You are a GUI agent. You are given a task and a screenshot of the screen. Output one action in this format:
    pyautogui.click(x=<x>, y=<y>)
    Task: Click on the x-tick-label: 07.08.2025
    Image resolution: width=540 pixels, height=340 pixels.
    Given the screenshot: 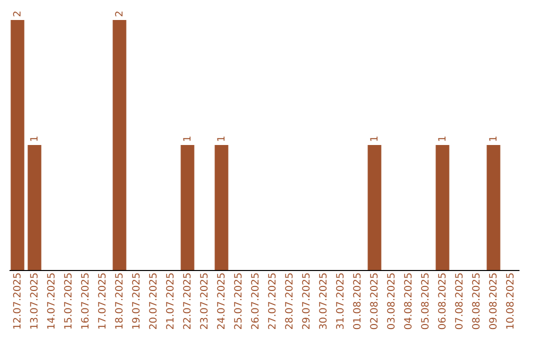 What is the action you would take?
    pyautogui.click(x=460, y=301)
    